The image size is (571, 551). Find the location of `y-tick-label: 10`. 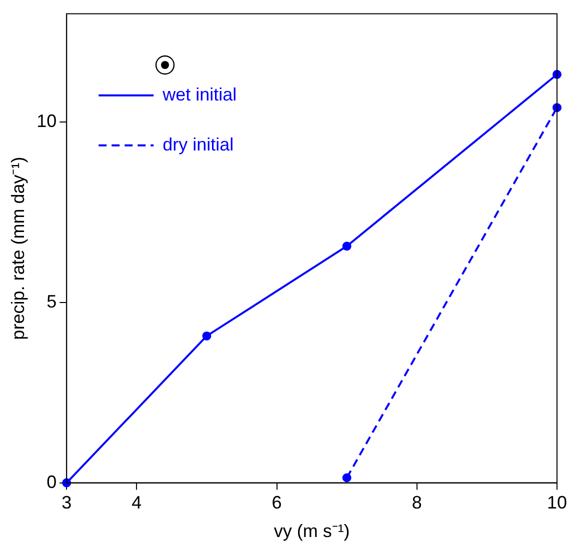

y-tick-label: 10 is located at coordinates (46, 121).